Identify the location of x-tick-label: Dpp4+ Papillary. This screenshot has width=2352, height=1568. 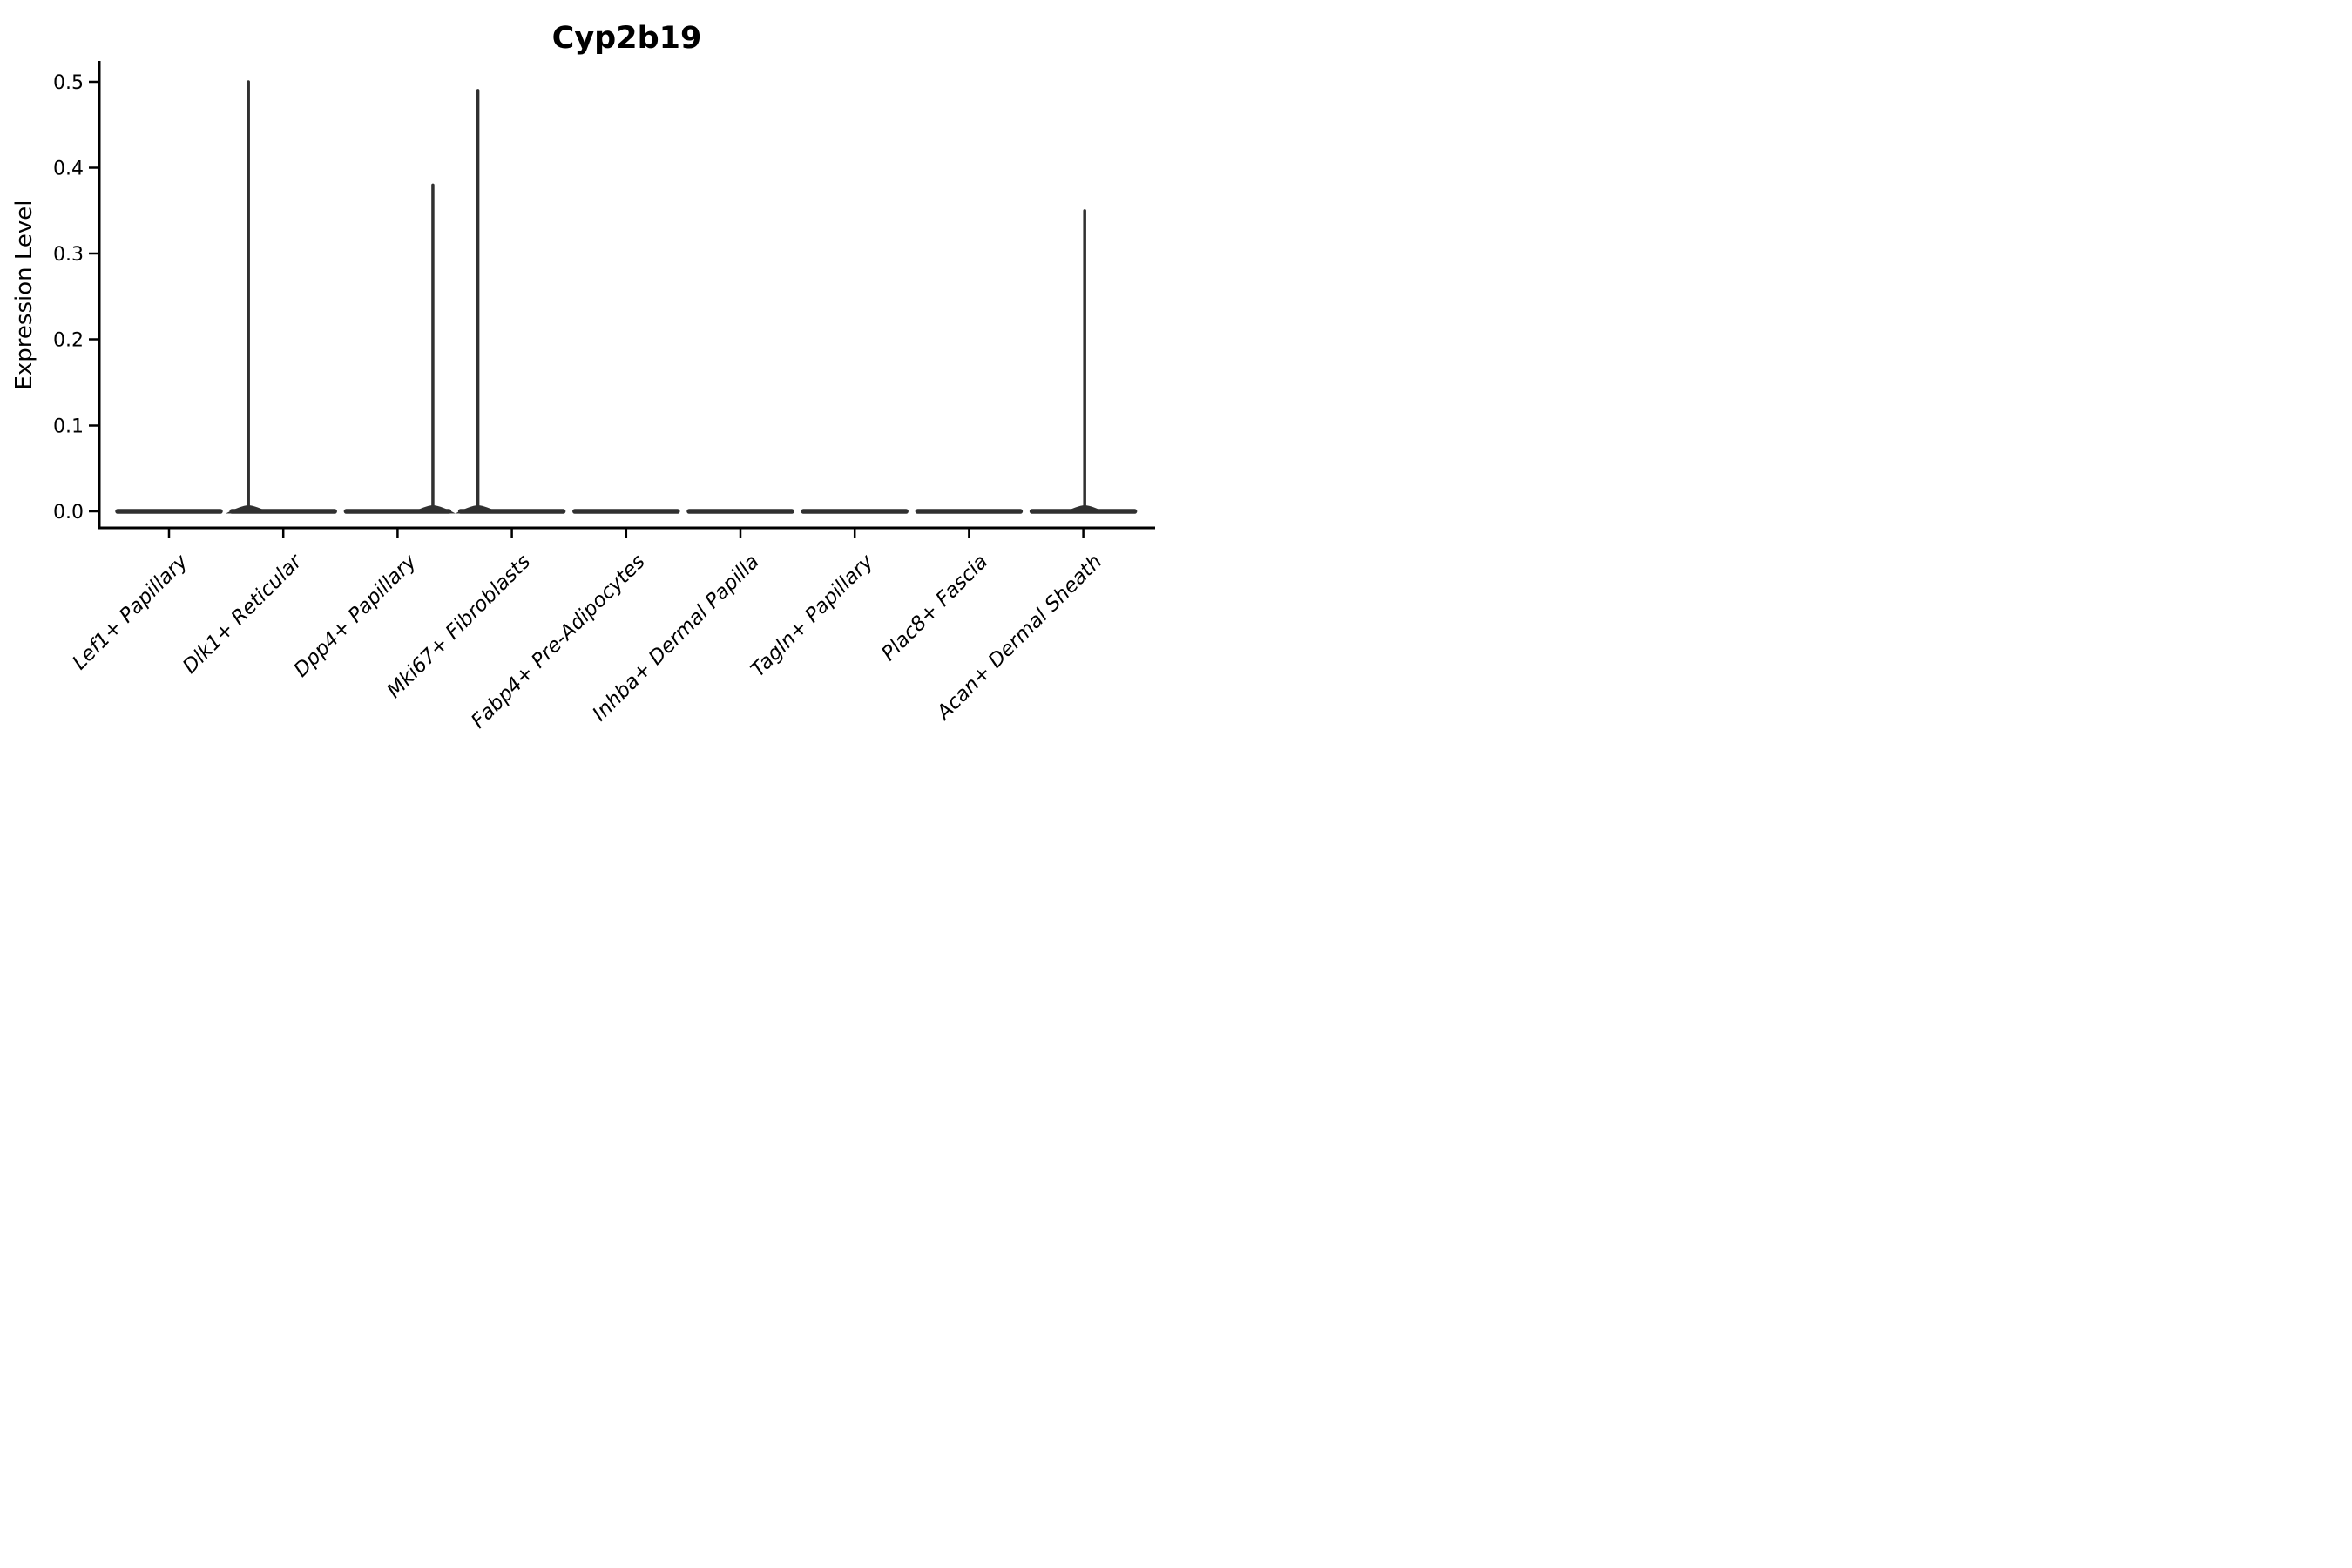
(356, 616).